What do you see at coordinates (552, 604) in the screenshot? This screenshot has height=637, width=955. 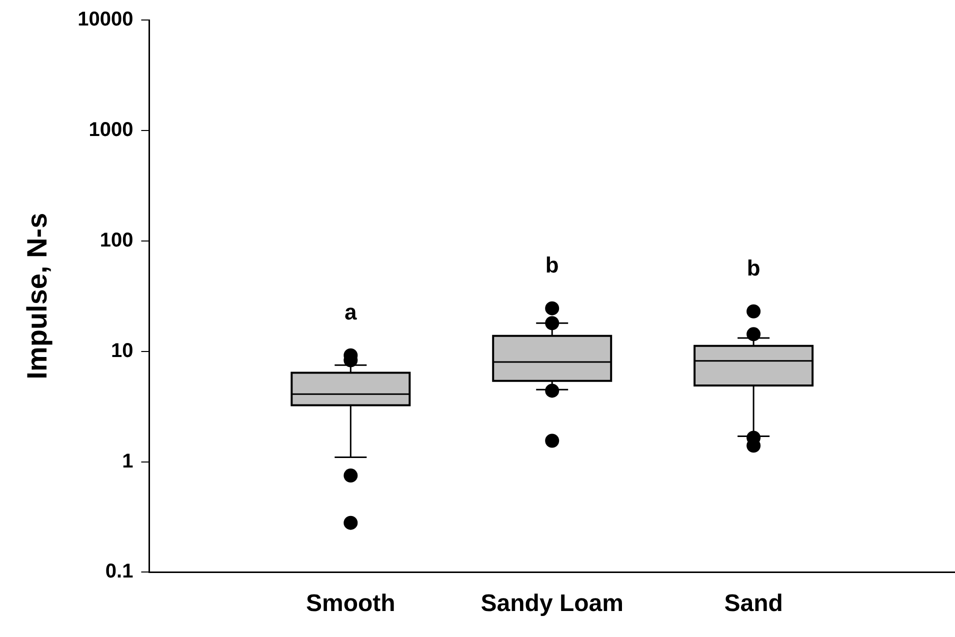 I see `x-tick-label: Sandy Loam` at bounding box center [552, 604].